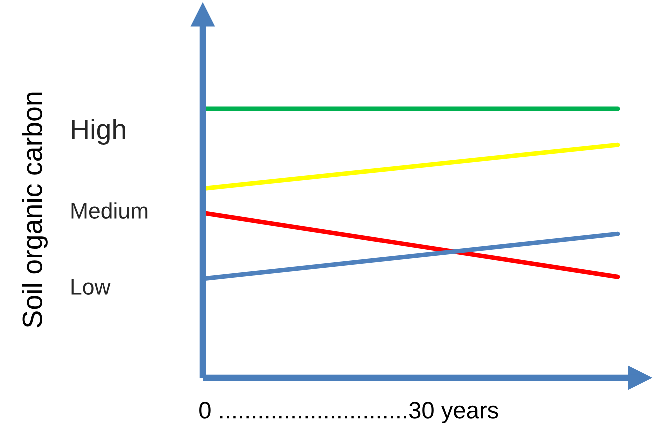 The height and width of the screenshot is (432, 659). Describe the element at coordinates (349, 413) in the screenshot. I see `x-axis-title: 0 .............................30 years` at that location.